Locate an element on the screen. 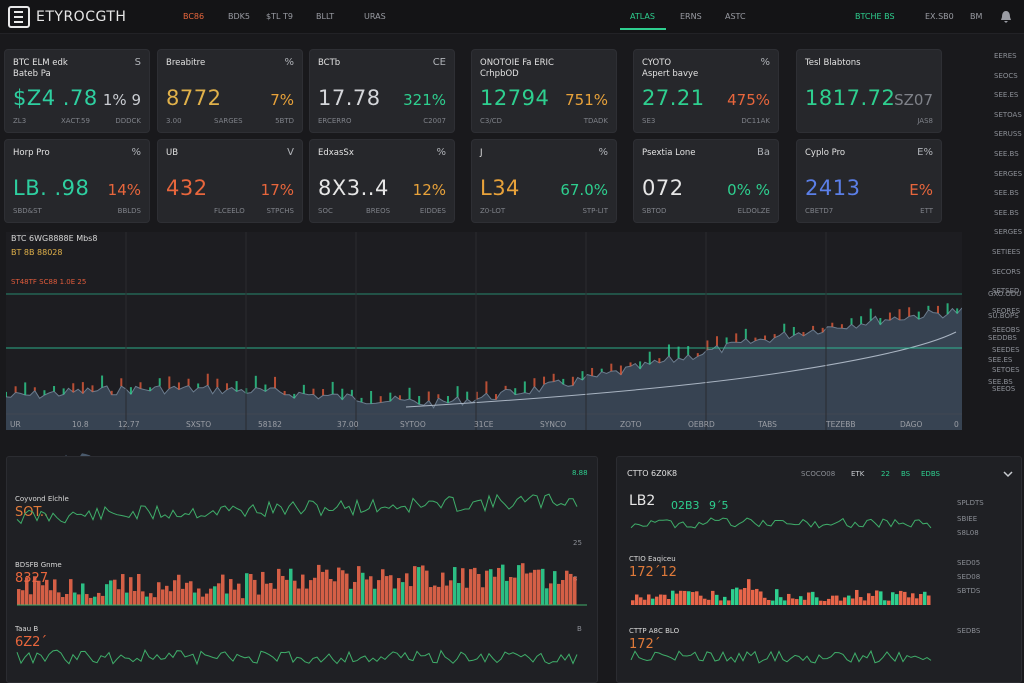  left-row-1-label: Coyvond Elchle is located at coordinates (42, 499).